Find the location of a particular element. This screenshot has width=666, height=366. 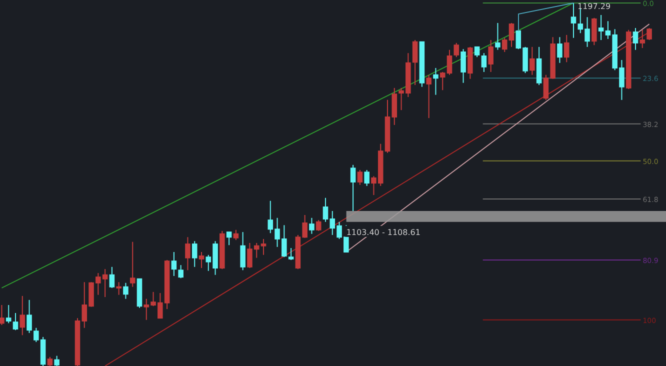

annotation: 1103.40 - 1108.61 is located at coordinates (383, 232).